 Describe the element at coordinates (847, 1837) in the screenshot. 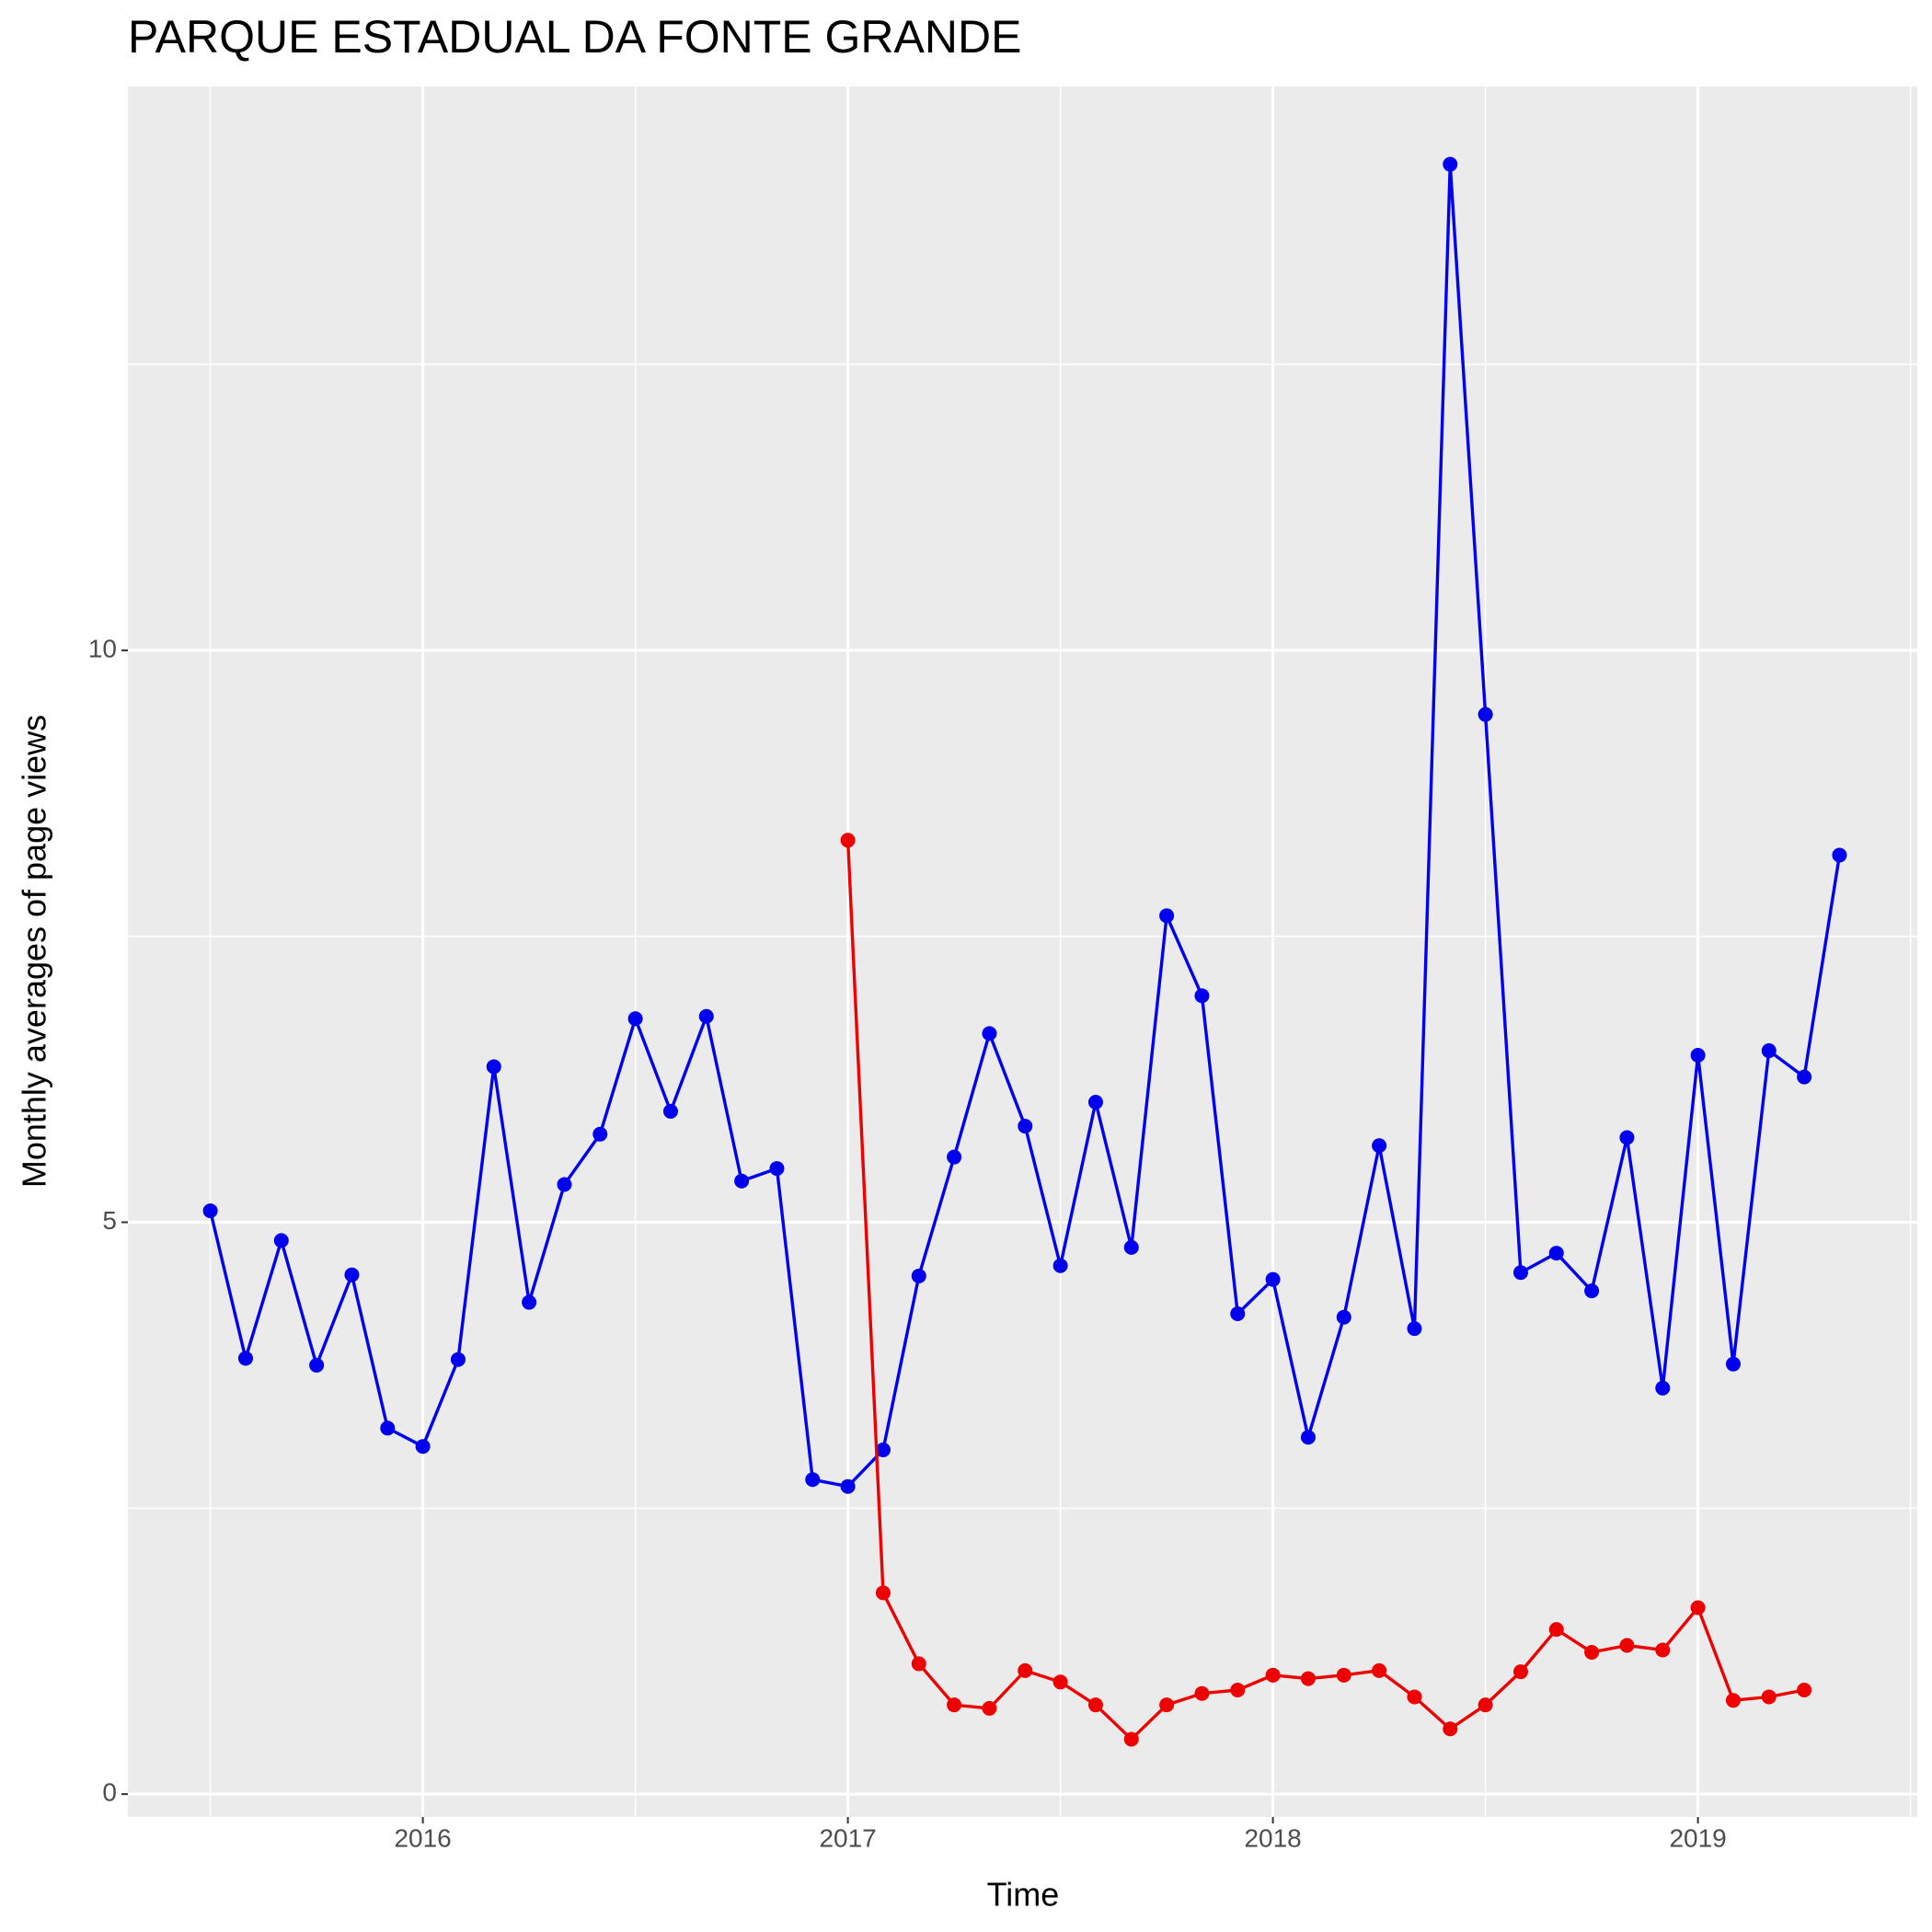

I see `x-tick-label: 2017` at that location.